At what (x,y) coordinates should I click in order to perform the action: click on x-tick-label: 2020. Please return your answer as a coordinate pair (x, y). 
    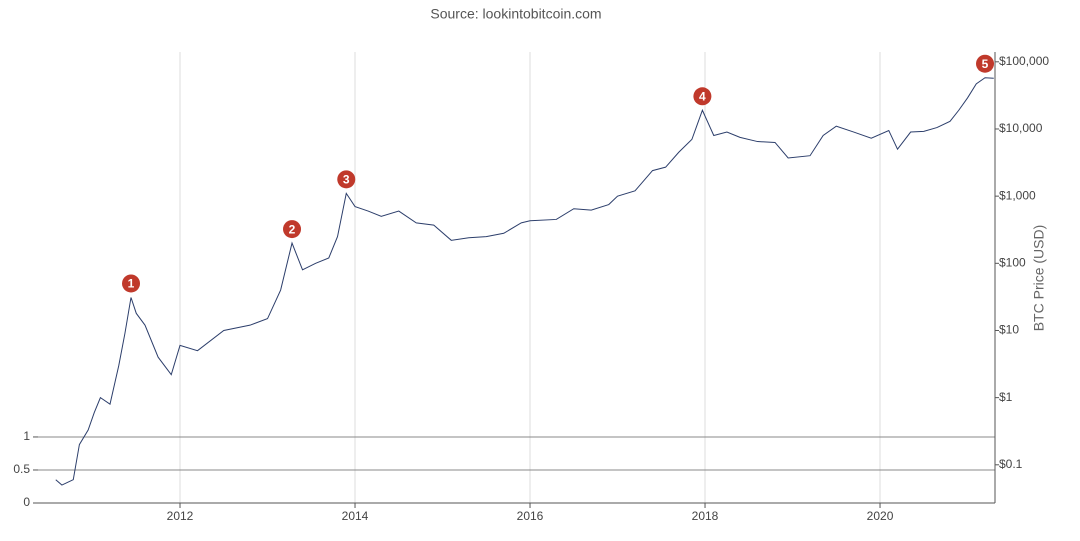
    Looking at the image, I should click on (880, 516).